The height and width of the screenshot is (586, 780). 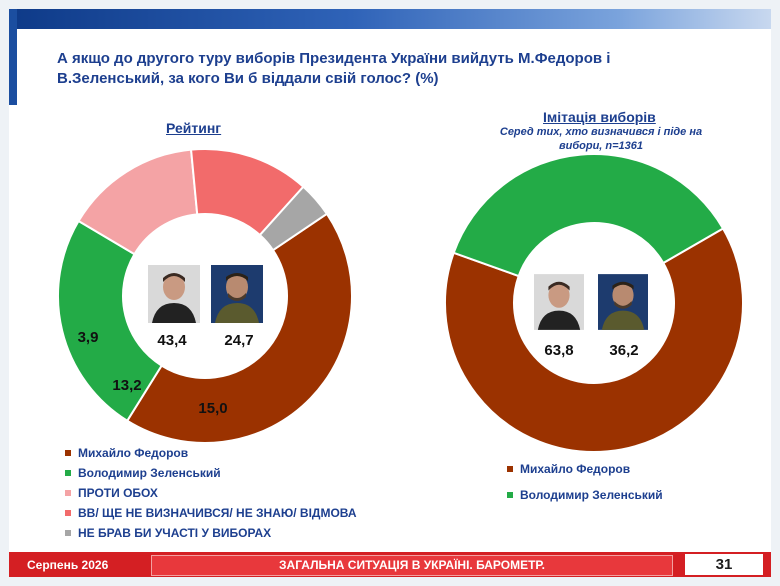 What do you see at coordinates (412, 565) in the screenshot?
I see `footer-title: ЗАГАЛЬНА СИТУАЦІЯ В УКРАЇНІ. БАРОМЕТР.` at bounding box center [412, 565].